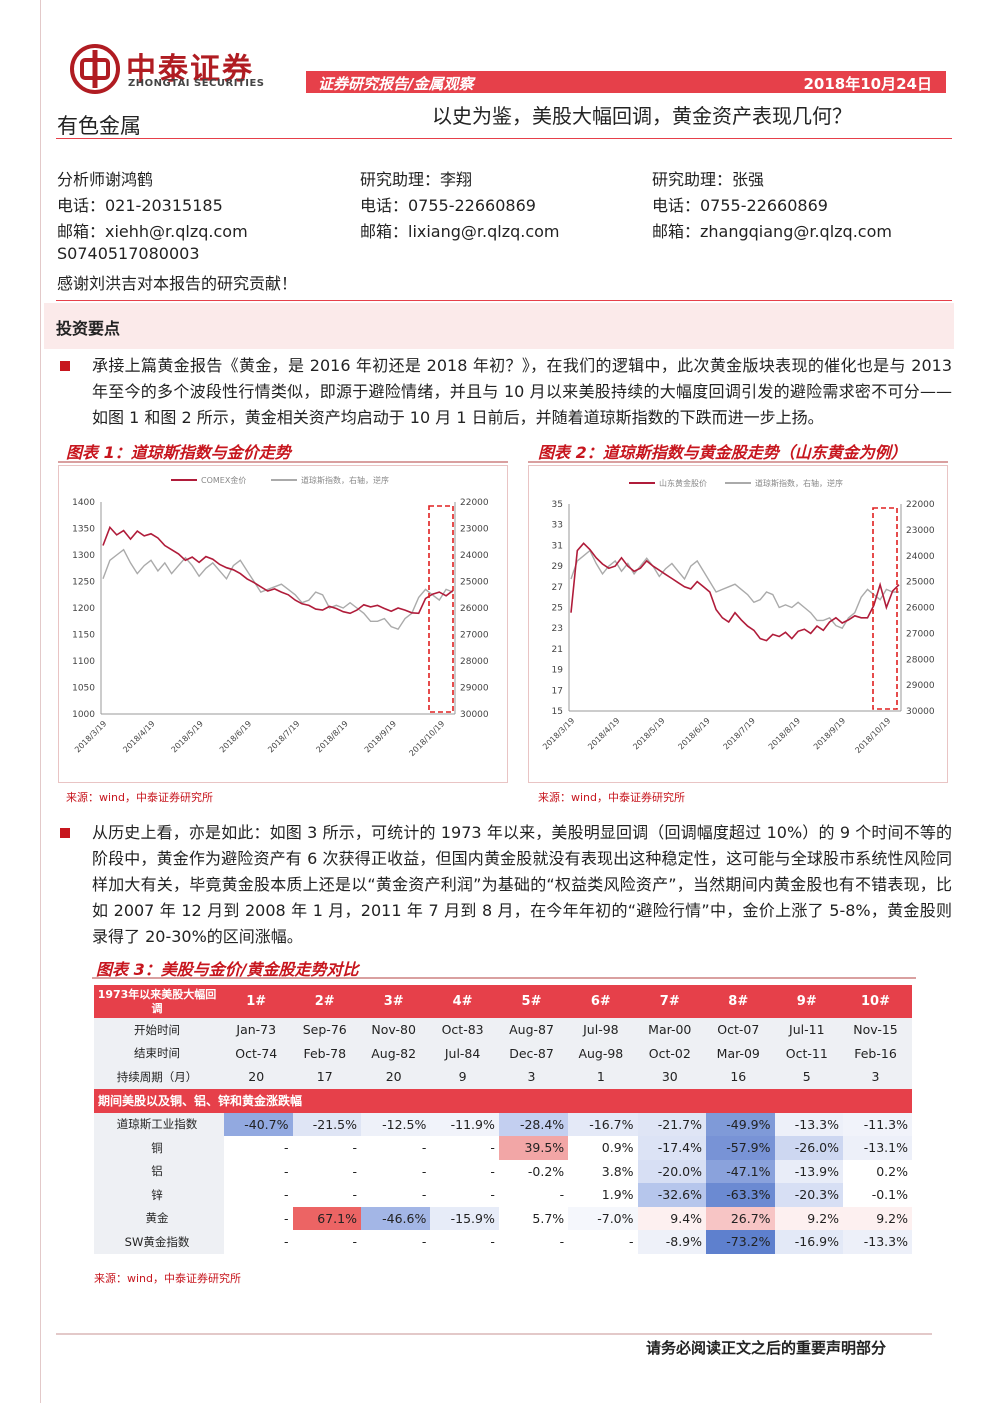 Image resolution: width=992 pixels, height=1403 pixels. What do you see at coordinates (603, 733) in the screenshot?
I see `x-tick-label: 2018/4/19` at bounding box center [603, 733].